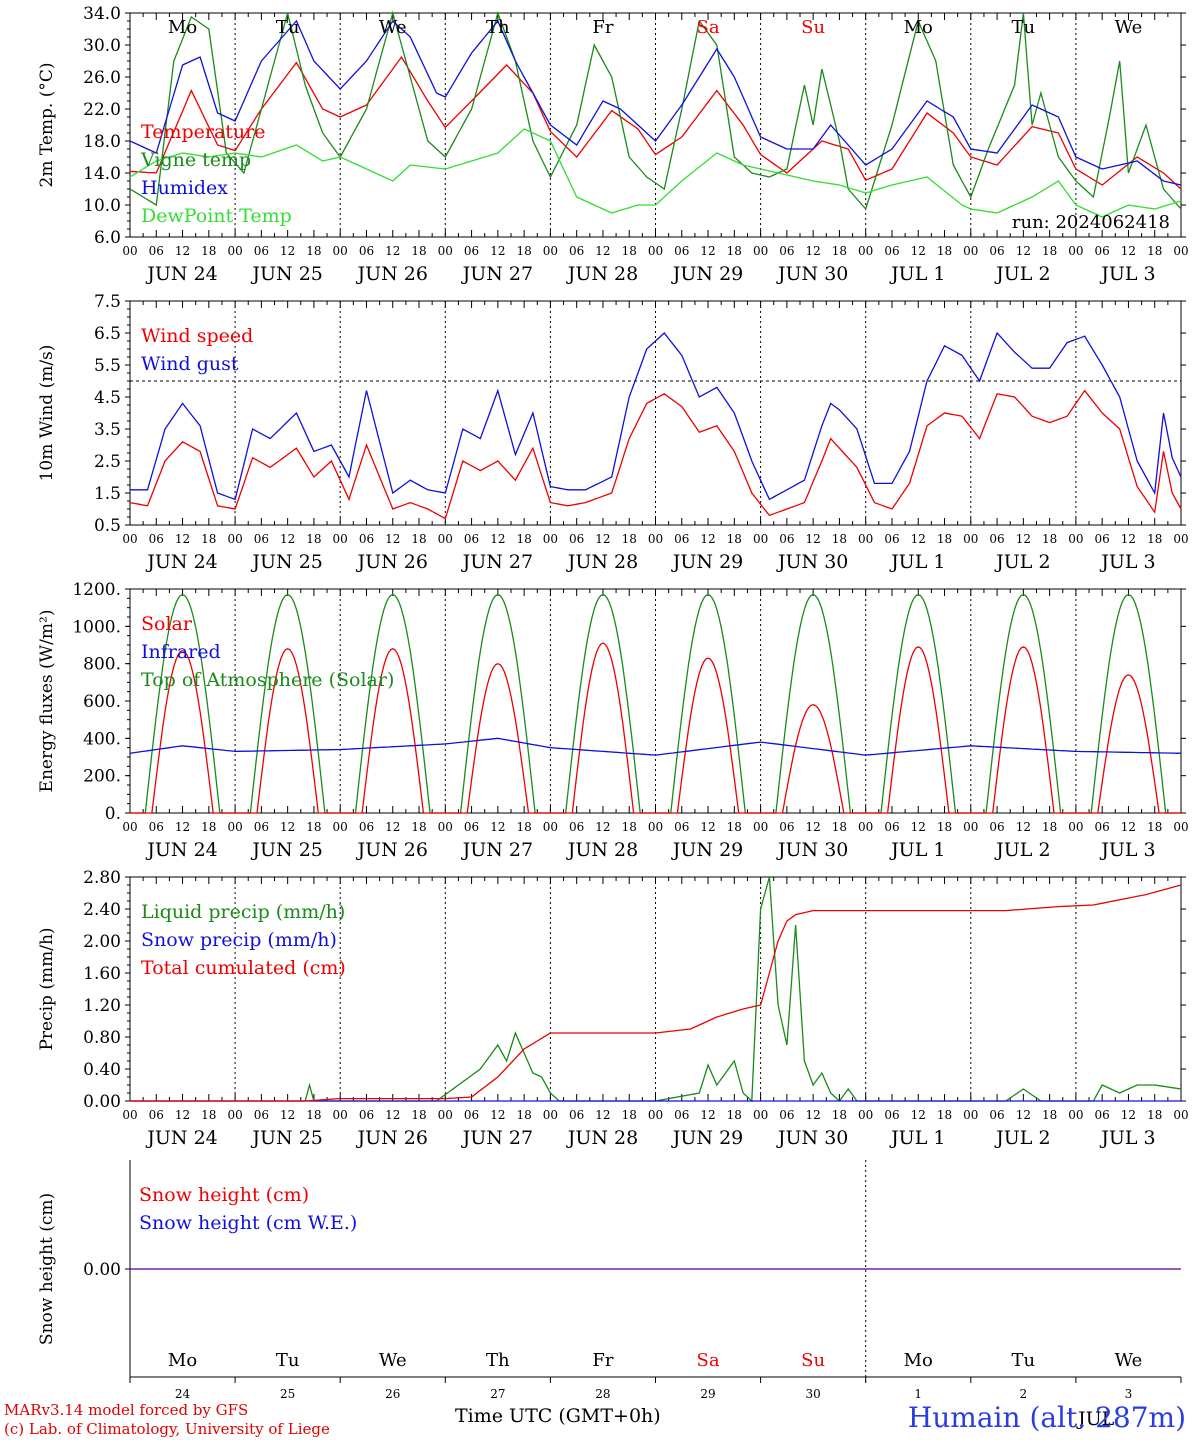  What do you see at coordinates (102, 665) in the screenshot?
I see `y-tick-label: 800.` at bounding box center [102, 665].